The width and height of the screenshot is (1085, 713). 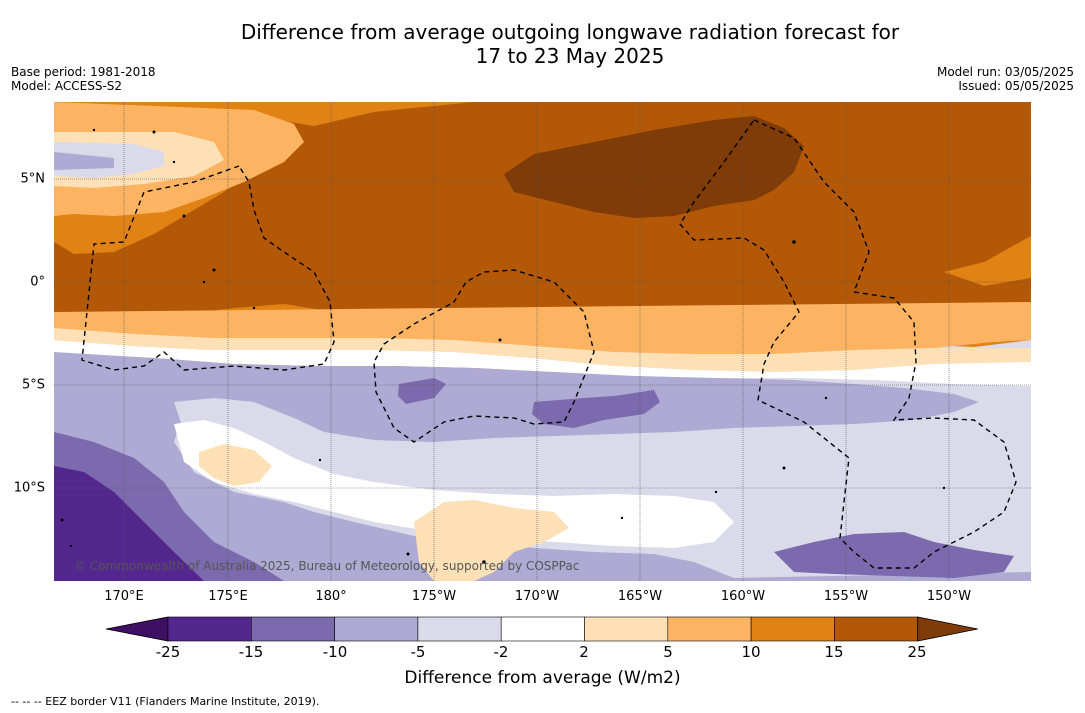 What do you see at coordinates (228, 596) in the screenshot?
I see `lon-label-175e: 175°E` at bounding box center [228, 596].